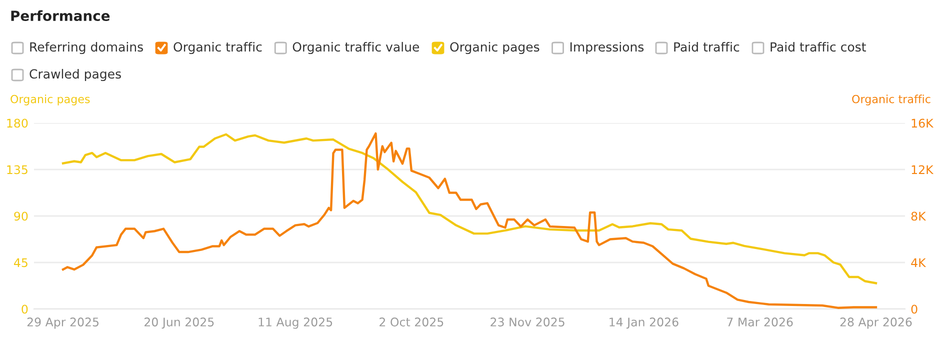  I want to click on text: Organic traffic value, so click(356, 48).